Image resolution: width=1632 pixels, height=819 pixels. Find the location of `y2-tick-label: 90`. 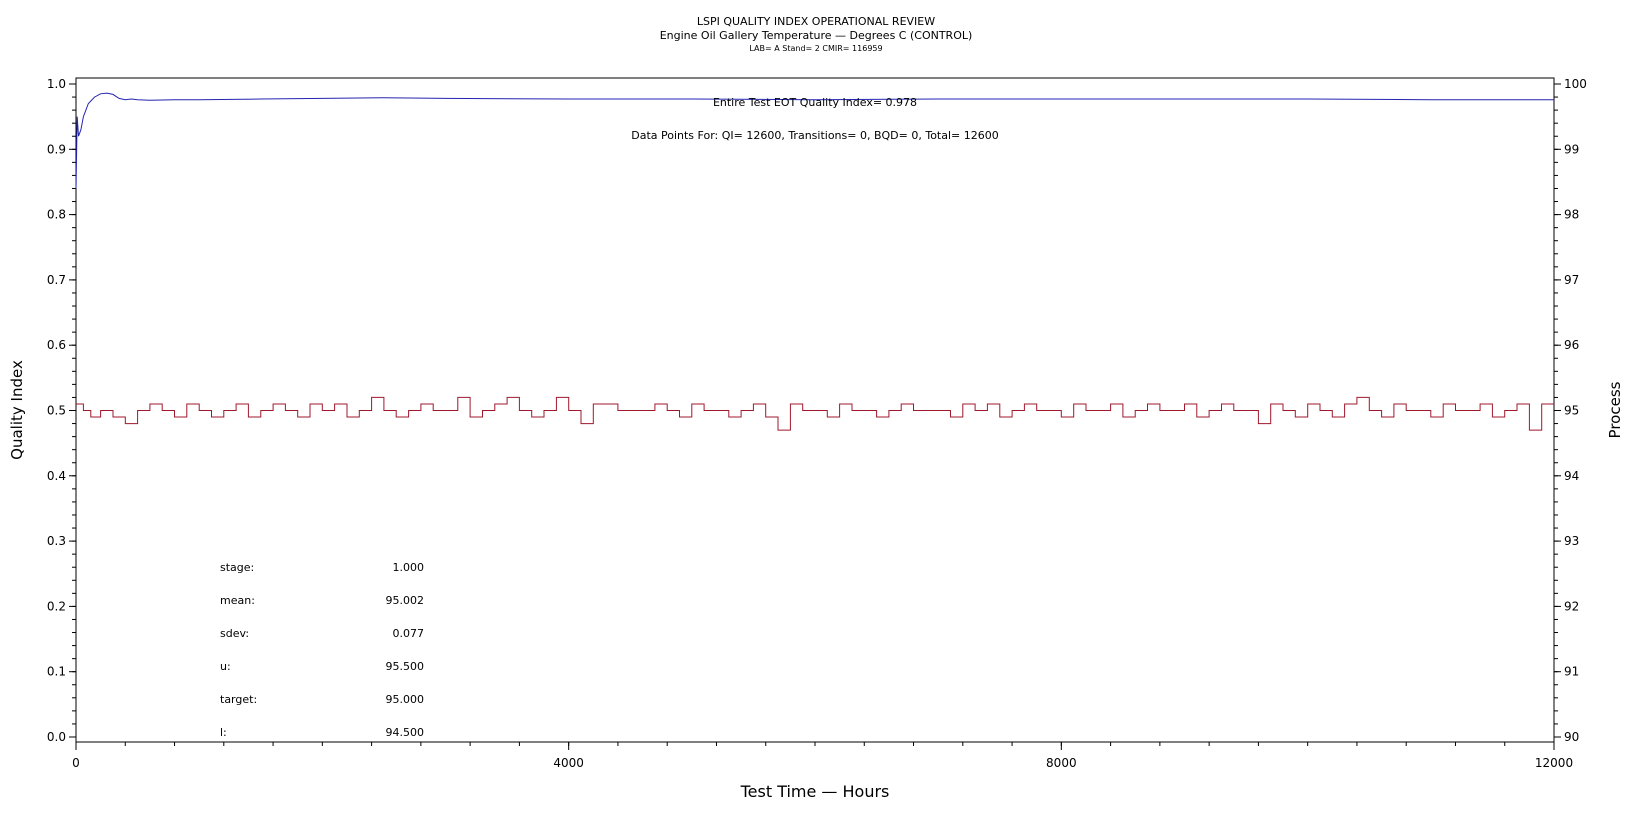

y2-tick-label: 90 is located at coordinates (1571, 737).